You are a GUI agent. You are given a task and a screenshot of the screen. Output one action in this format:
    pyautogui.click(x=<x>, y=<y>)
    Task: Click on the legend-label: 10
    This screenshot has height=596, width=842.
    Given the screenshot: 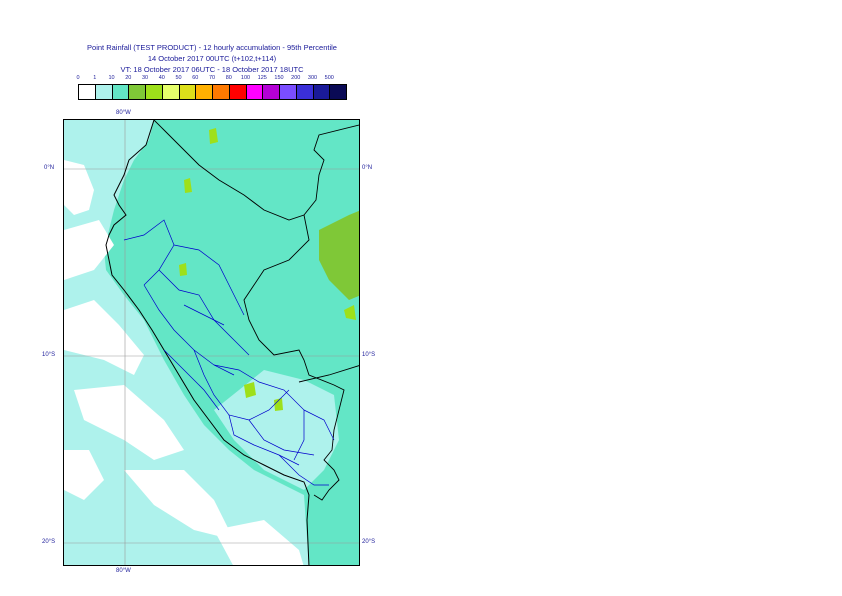 What is the action you would take?
    pyautogui.click(x=111, y=78)
    